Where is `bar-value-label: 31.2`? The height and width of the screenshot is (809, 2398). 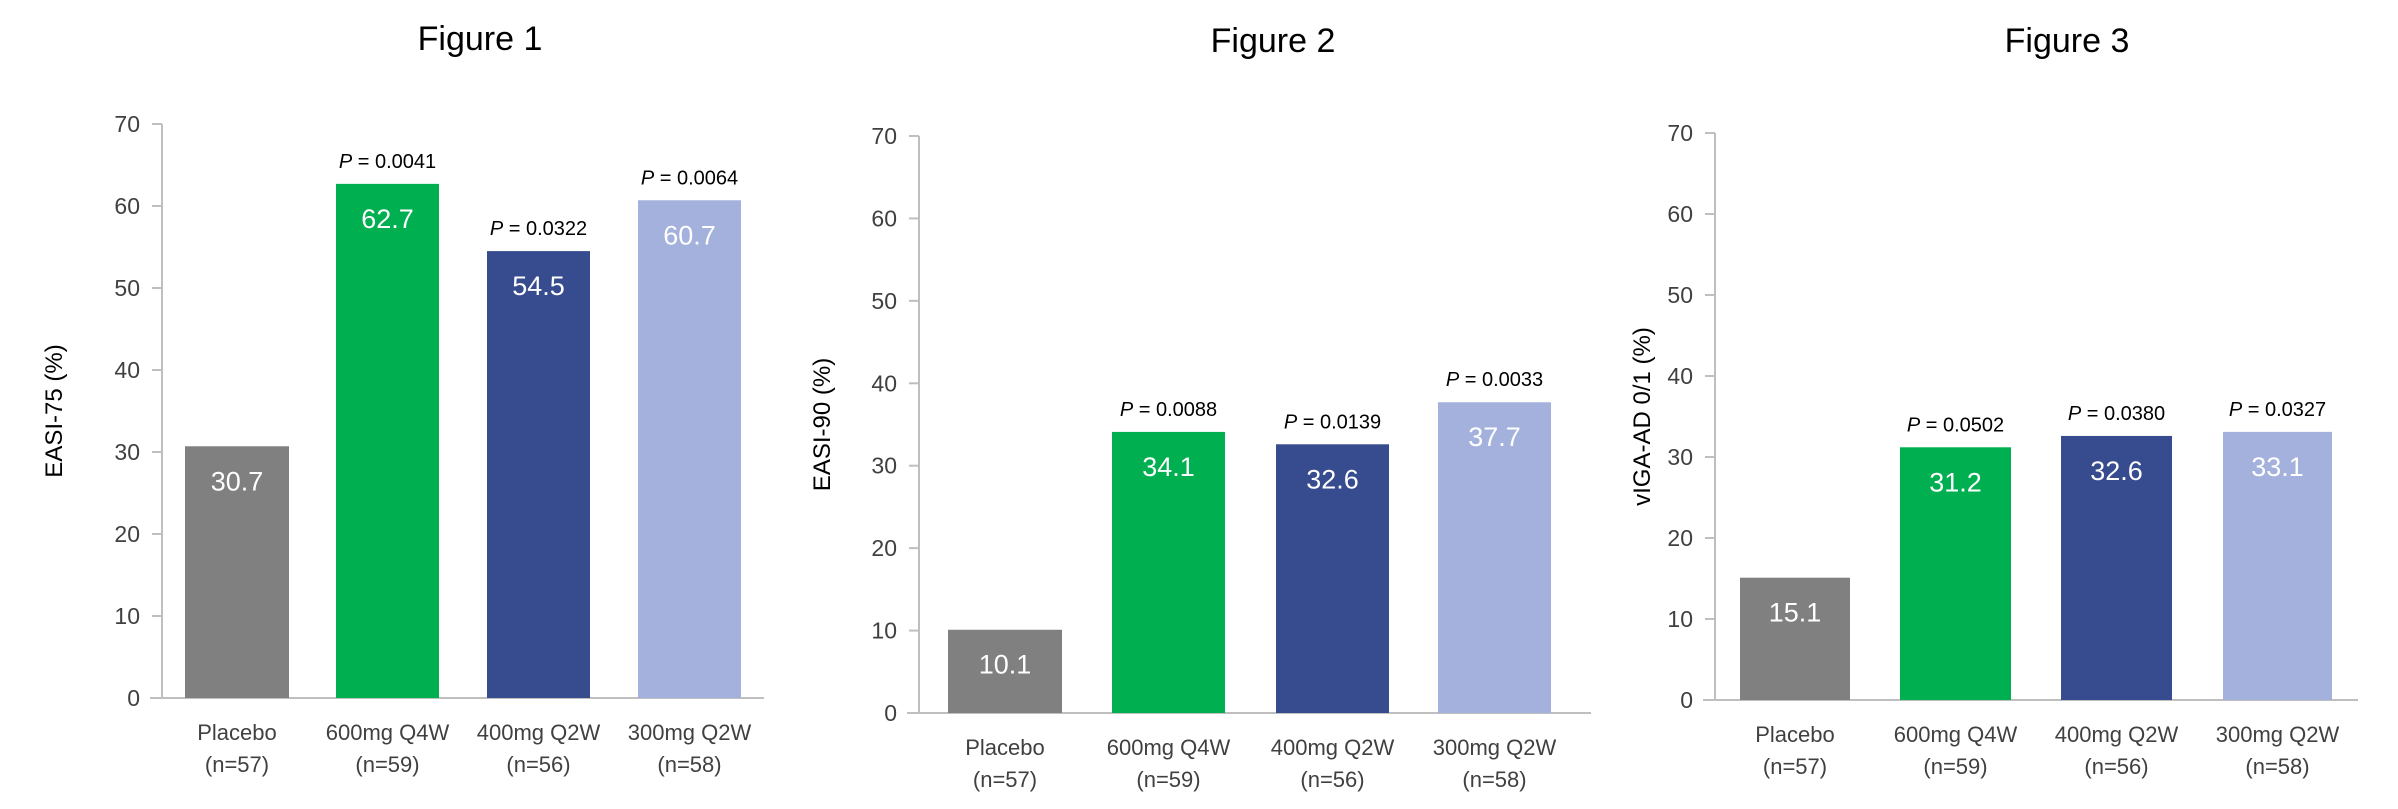 bar-value-label: 31.2 is located at coordinates (1955, 482).